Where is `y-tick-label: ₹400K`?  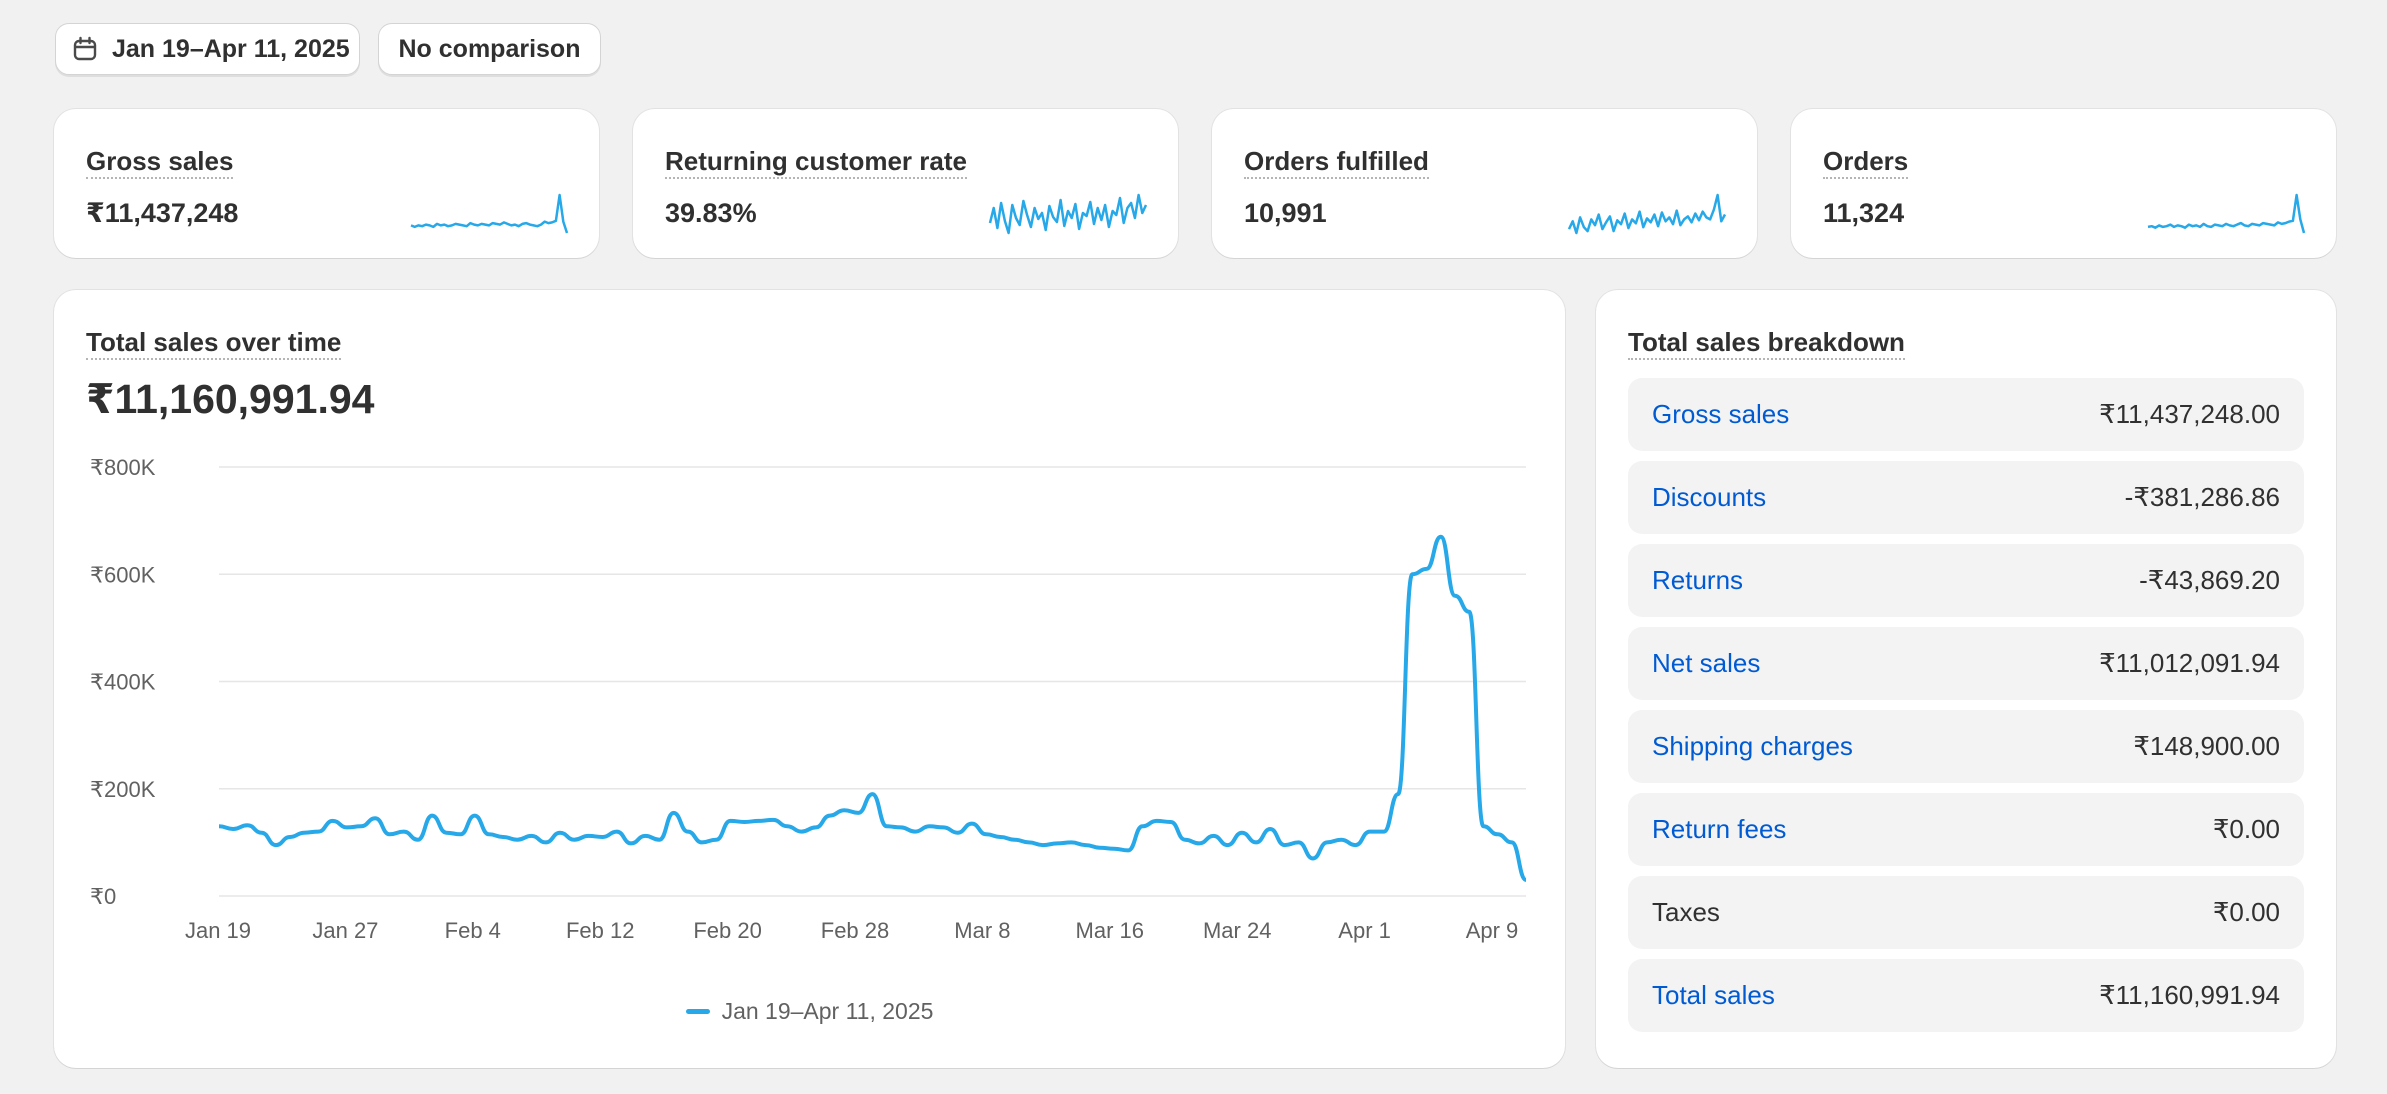
y-tick-label: ₹400K is located at coordinates (123, 682).